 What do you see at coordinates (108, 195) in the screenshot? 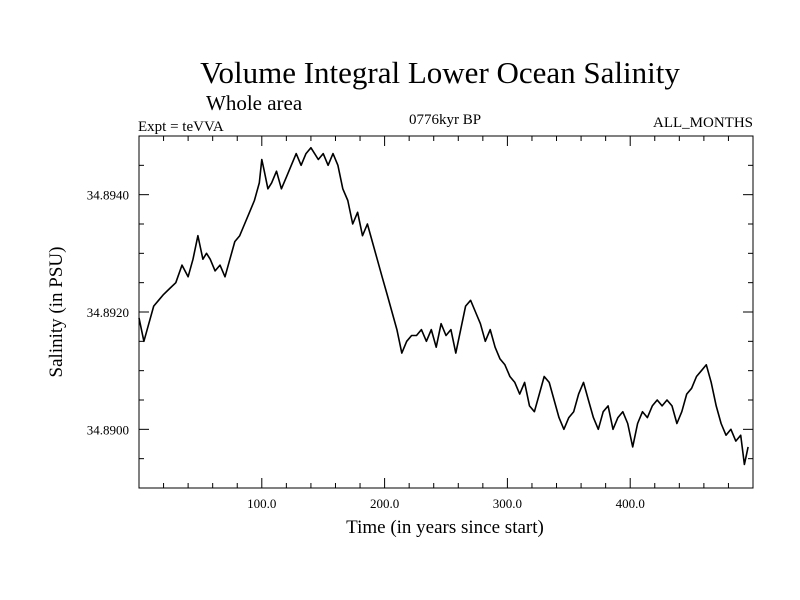
I see `y-tick-label: 34.8940` at bounding box center [108, 195].